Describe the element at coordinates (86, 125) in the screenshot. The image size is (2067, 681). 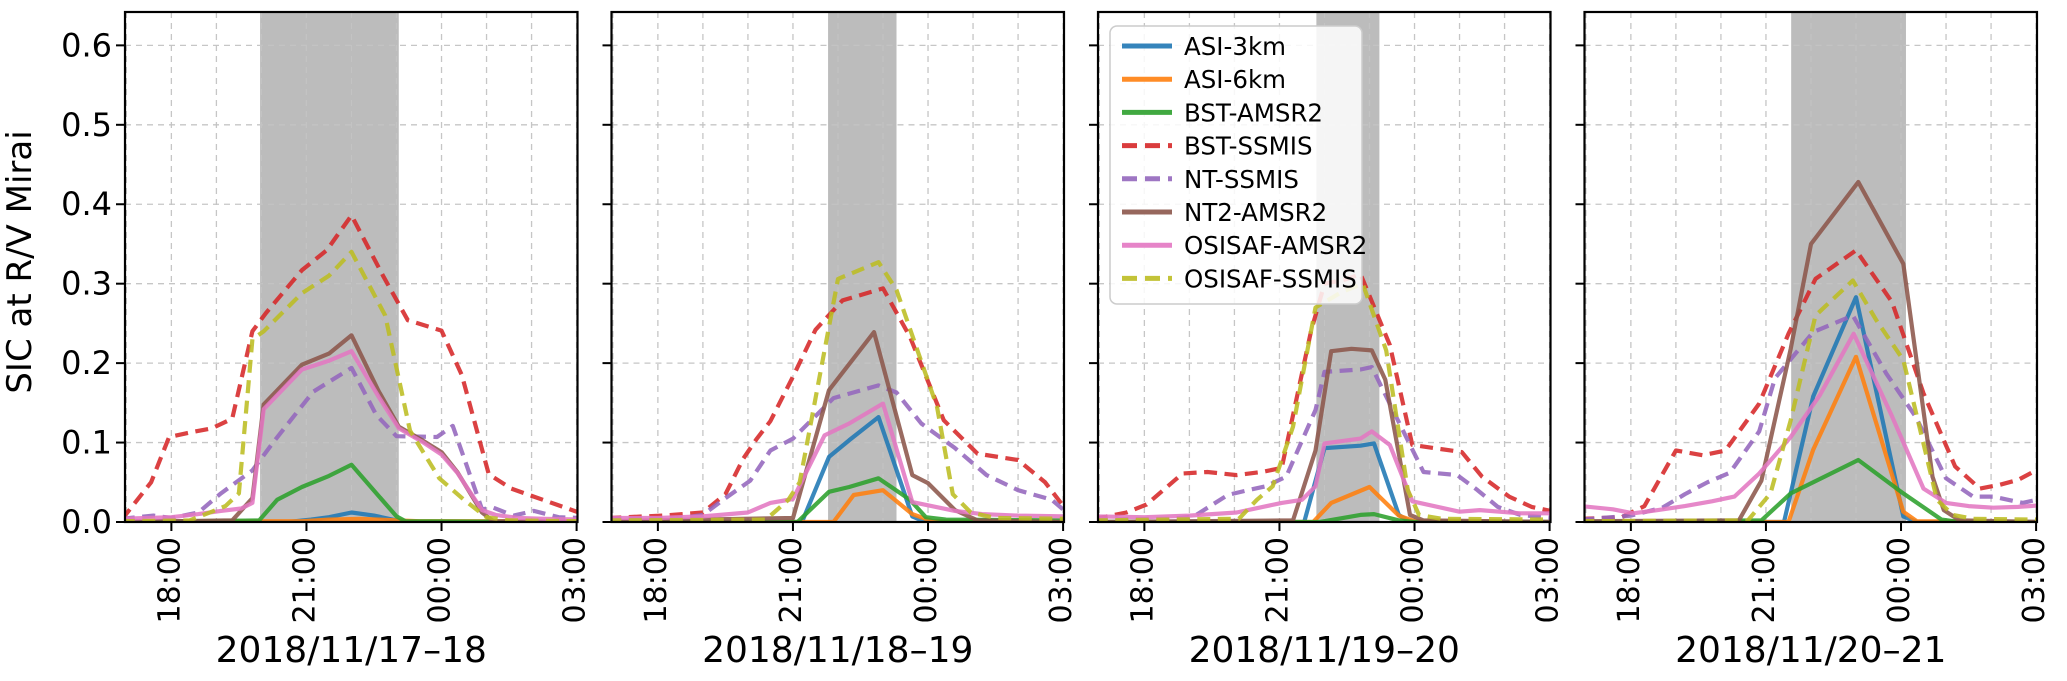
I see `y-tick-label: 0.5` at that location.